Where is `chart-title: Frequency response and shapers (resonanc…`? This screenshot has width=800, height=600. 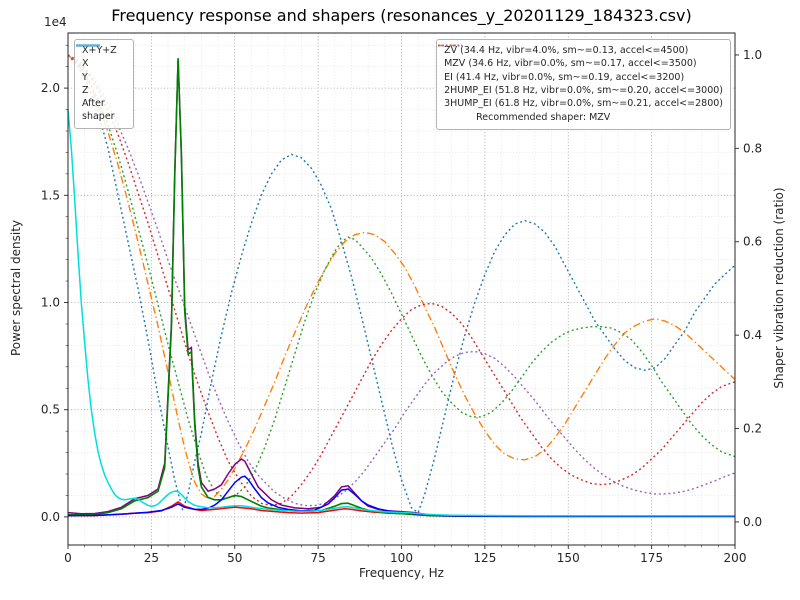
chart-title: Frequency response and shapers (resonanc… is located at coordinates (401, 15).